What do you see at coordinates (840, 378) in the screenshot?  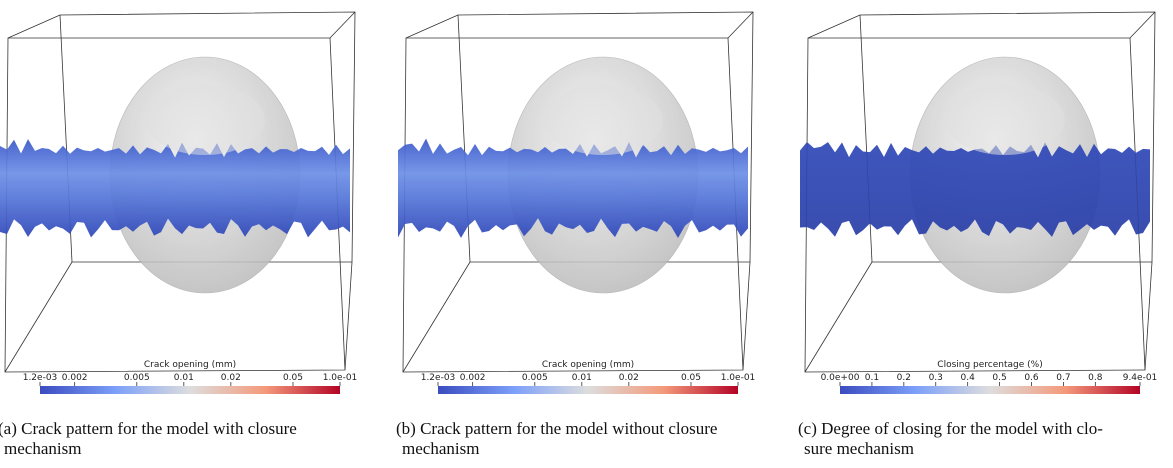 I see `colorbar-end-label: 0.0e+00` at bounding box center [840, 378].